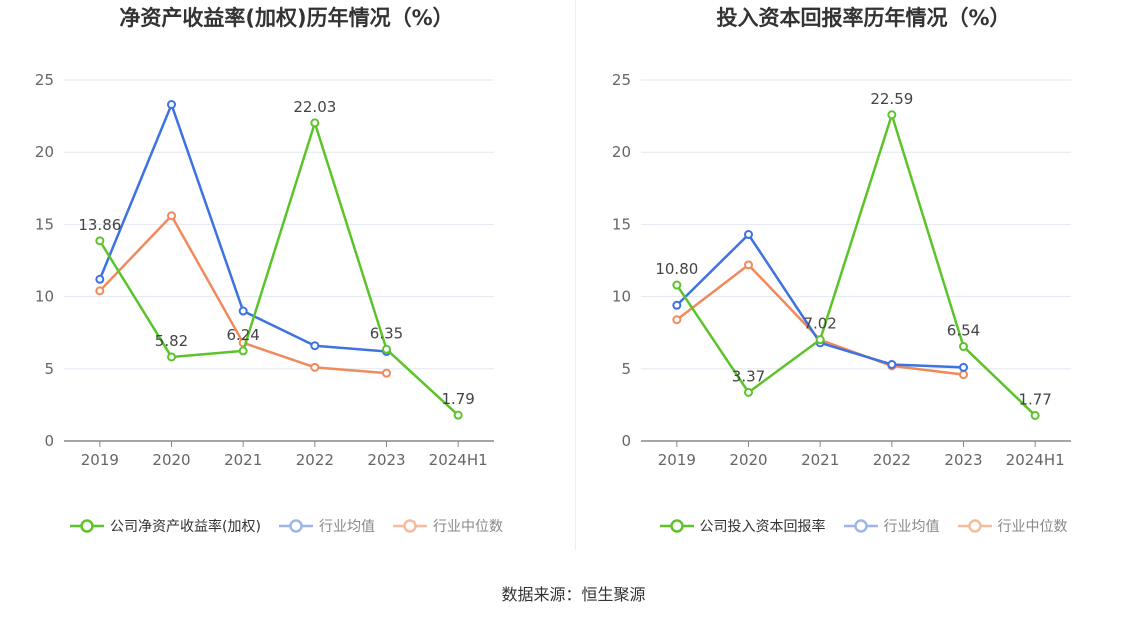  I want to click on data-label: 10.80, so click(676, 269).